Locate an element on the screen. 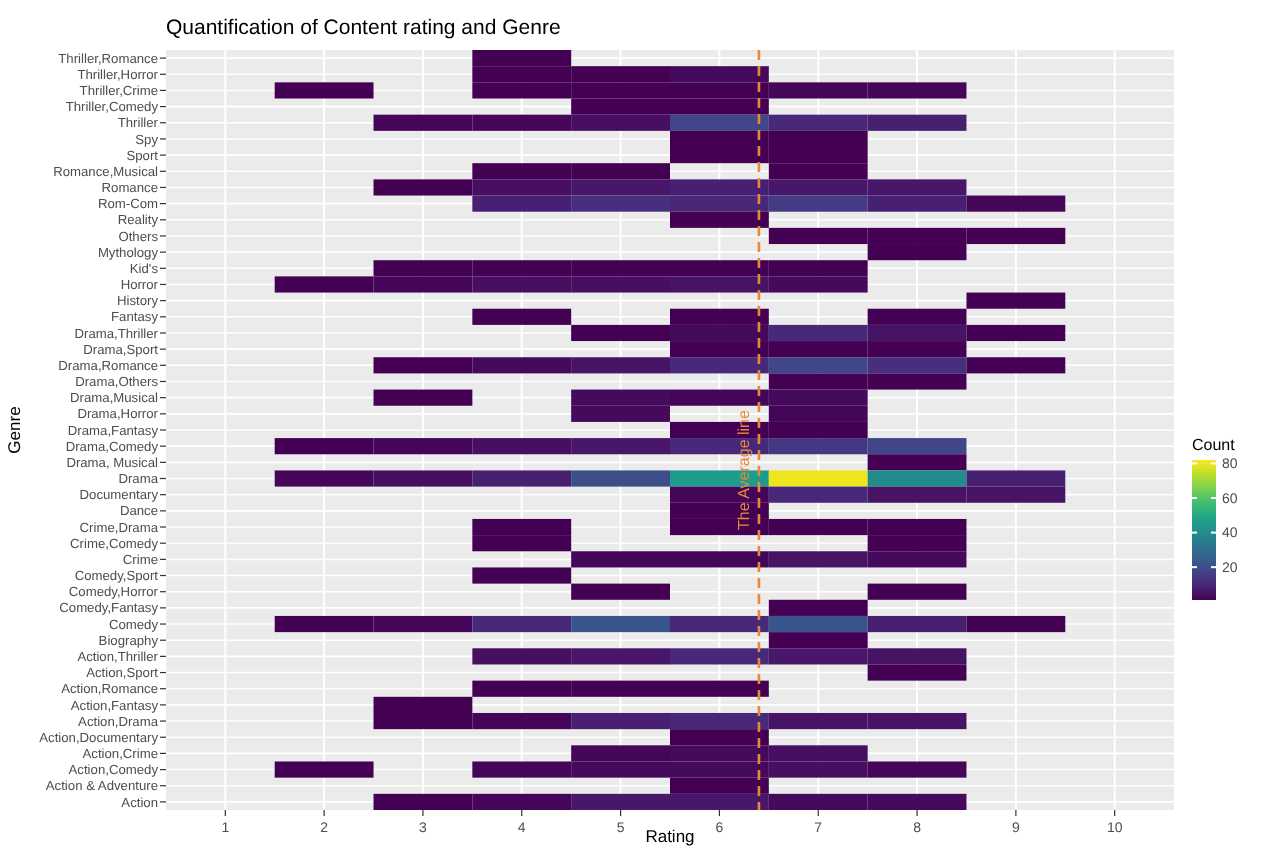  x-axis-title: Rating is located at coordinates (670, 836).